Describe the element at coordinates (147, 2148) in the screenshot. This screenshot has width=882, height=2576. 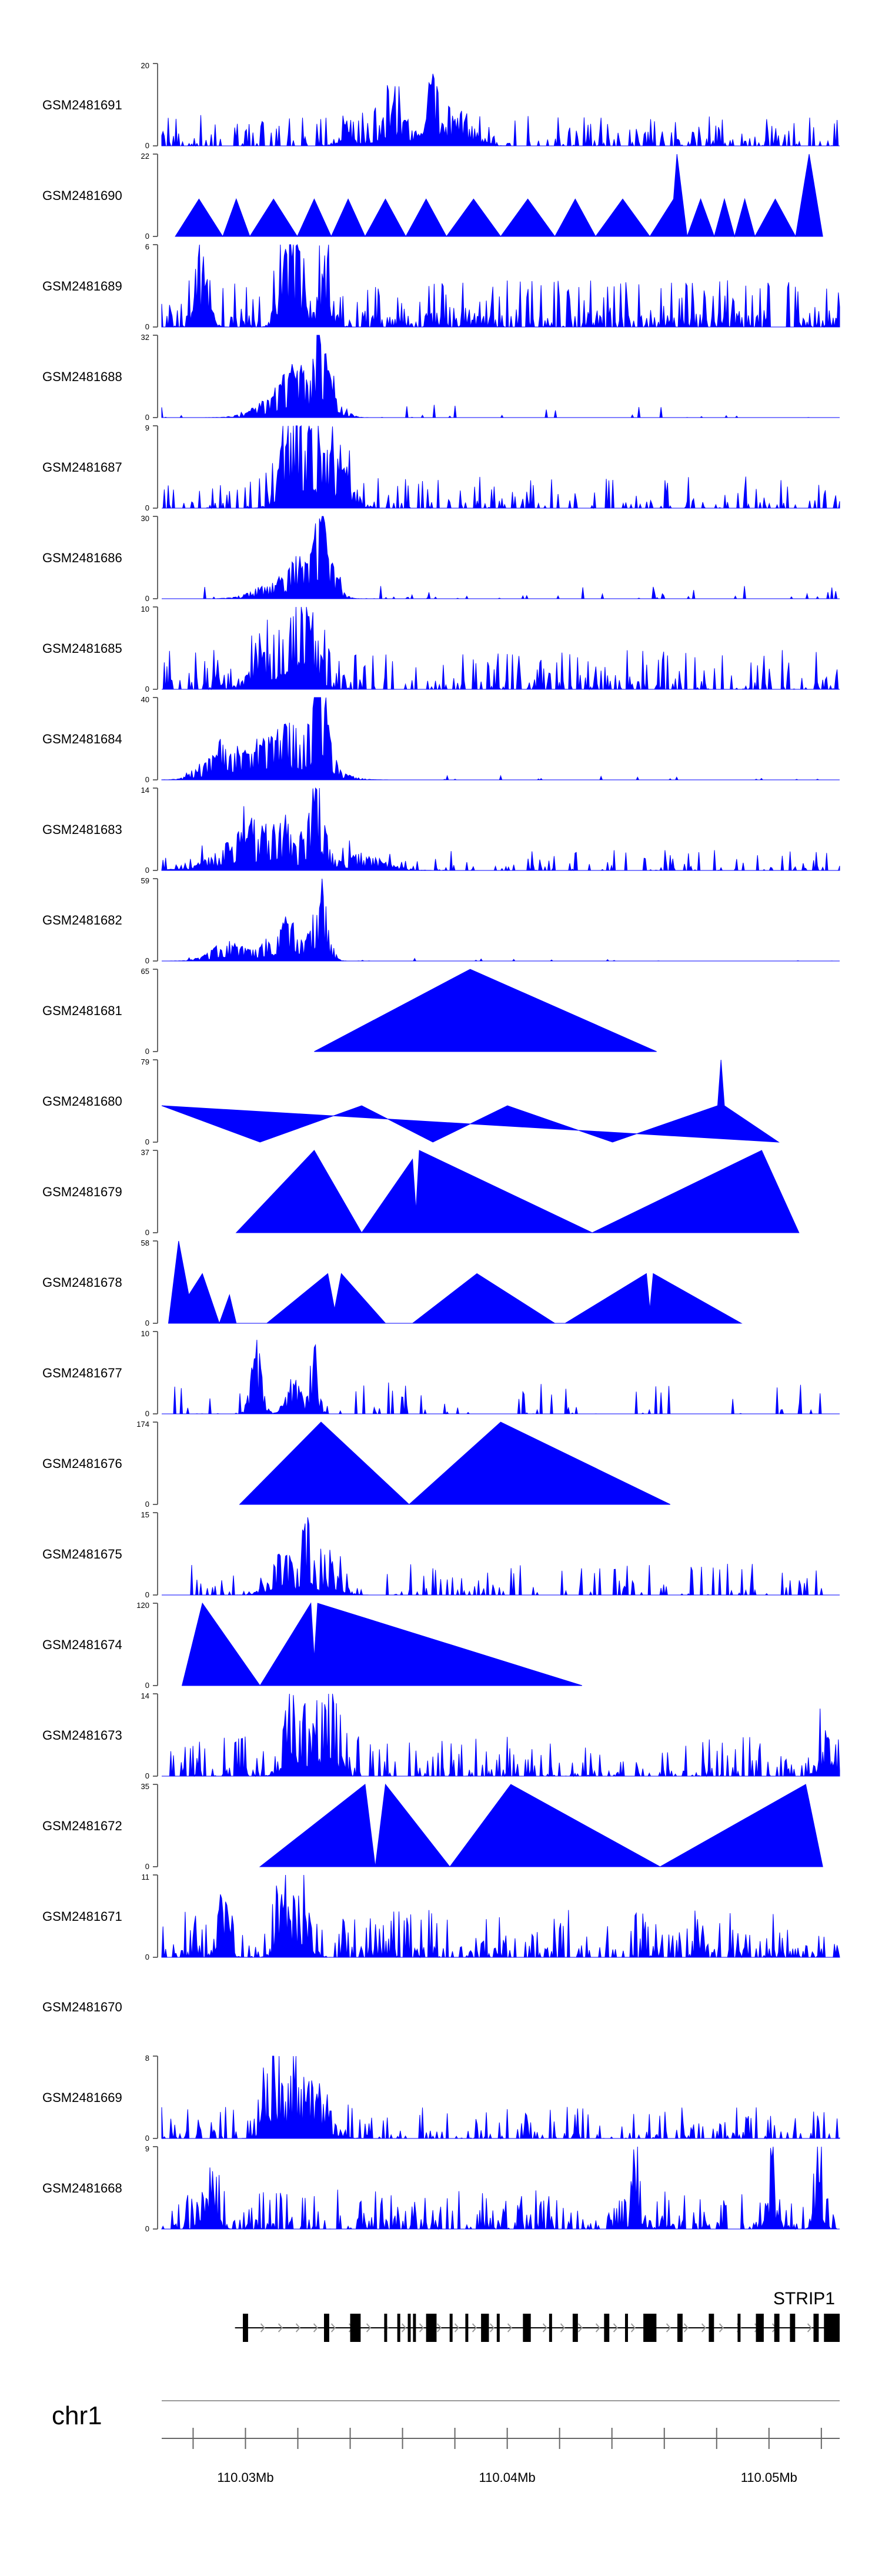
I see `y-max-label: 9` at that location.